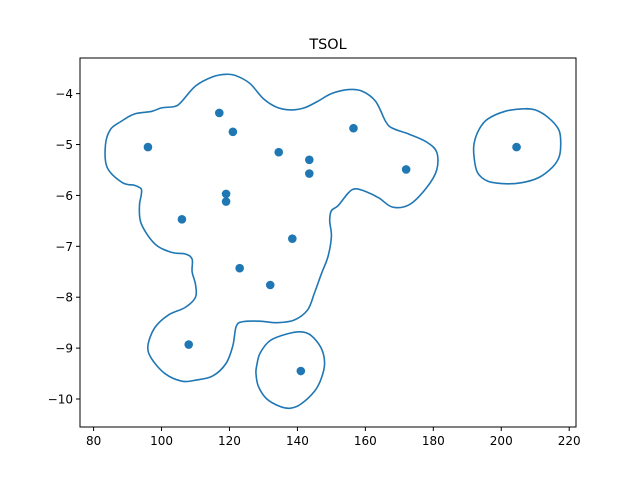 This screenshot has width=640, height=480. Describe the element at coordinates (569, 441) in the screenshot. I see `x-tick-label: 220` at that location.